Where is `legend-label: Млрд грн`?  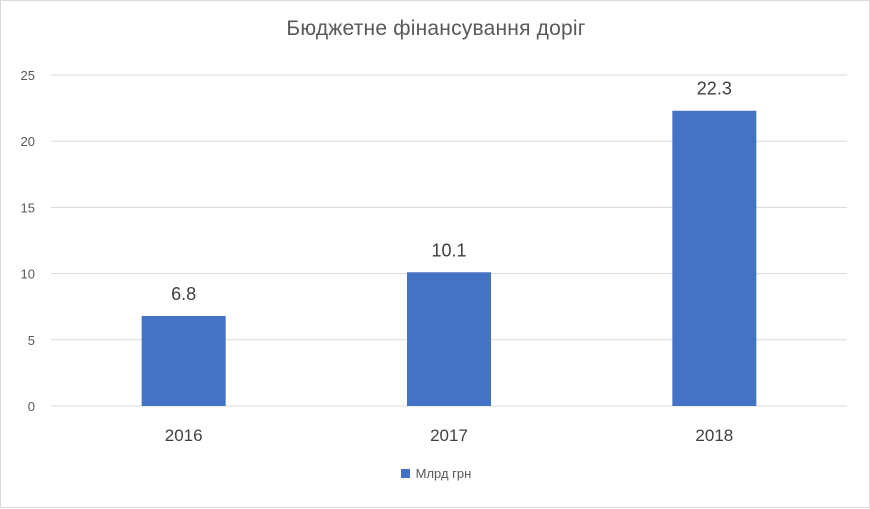
legend-label: Млрд грн is located at coordinates (443, 473).